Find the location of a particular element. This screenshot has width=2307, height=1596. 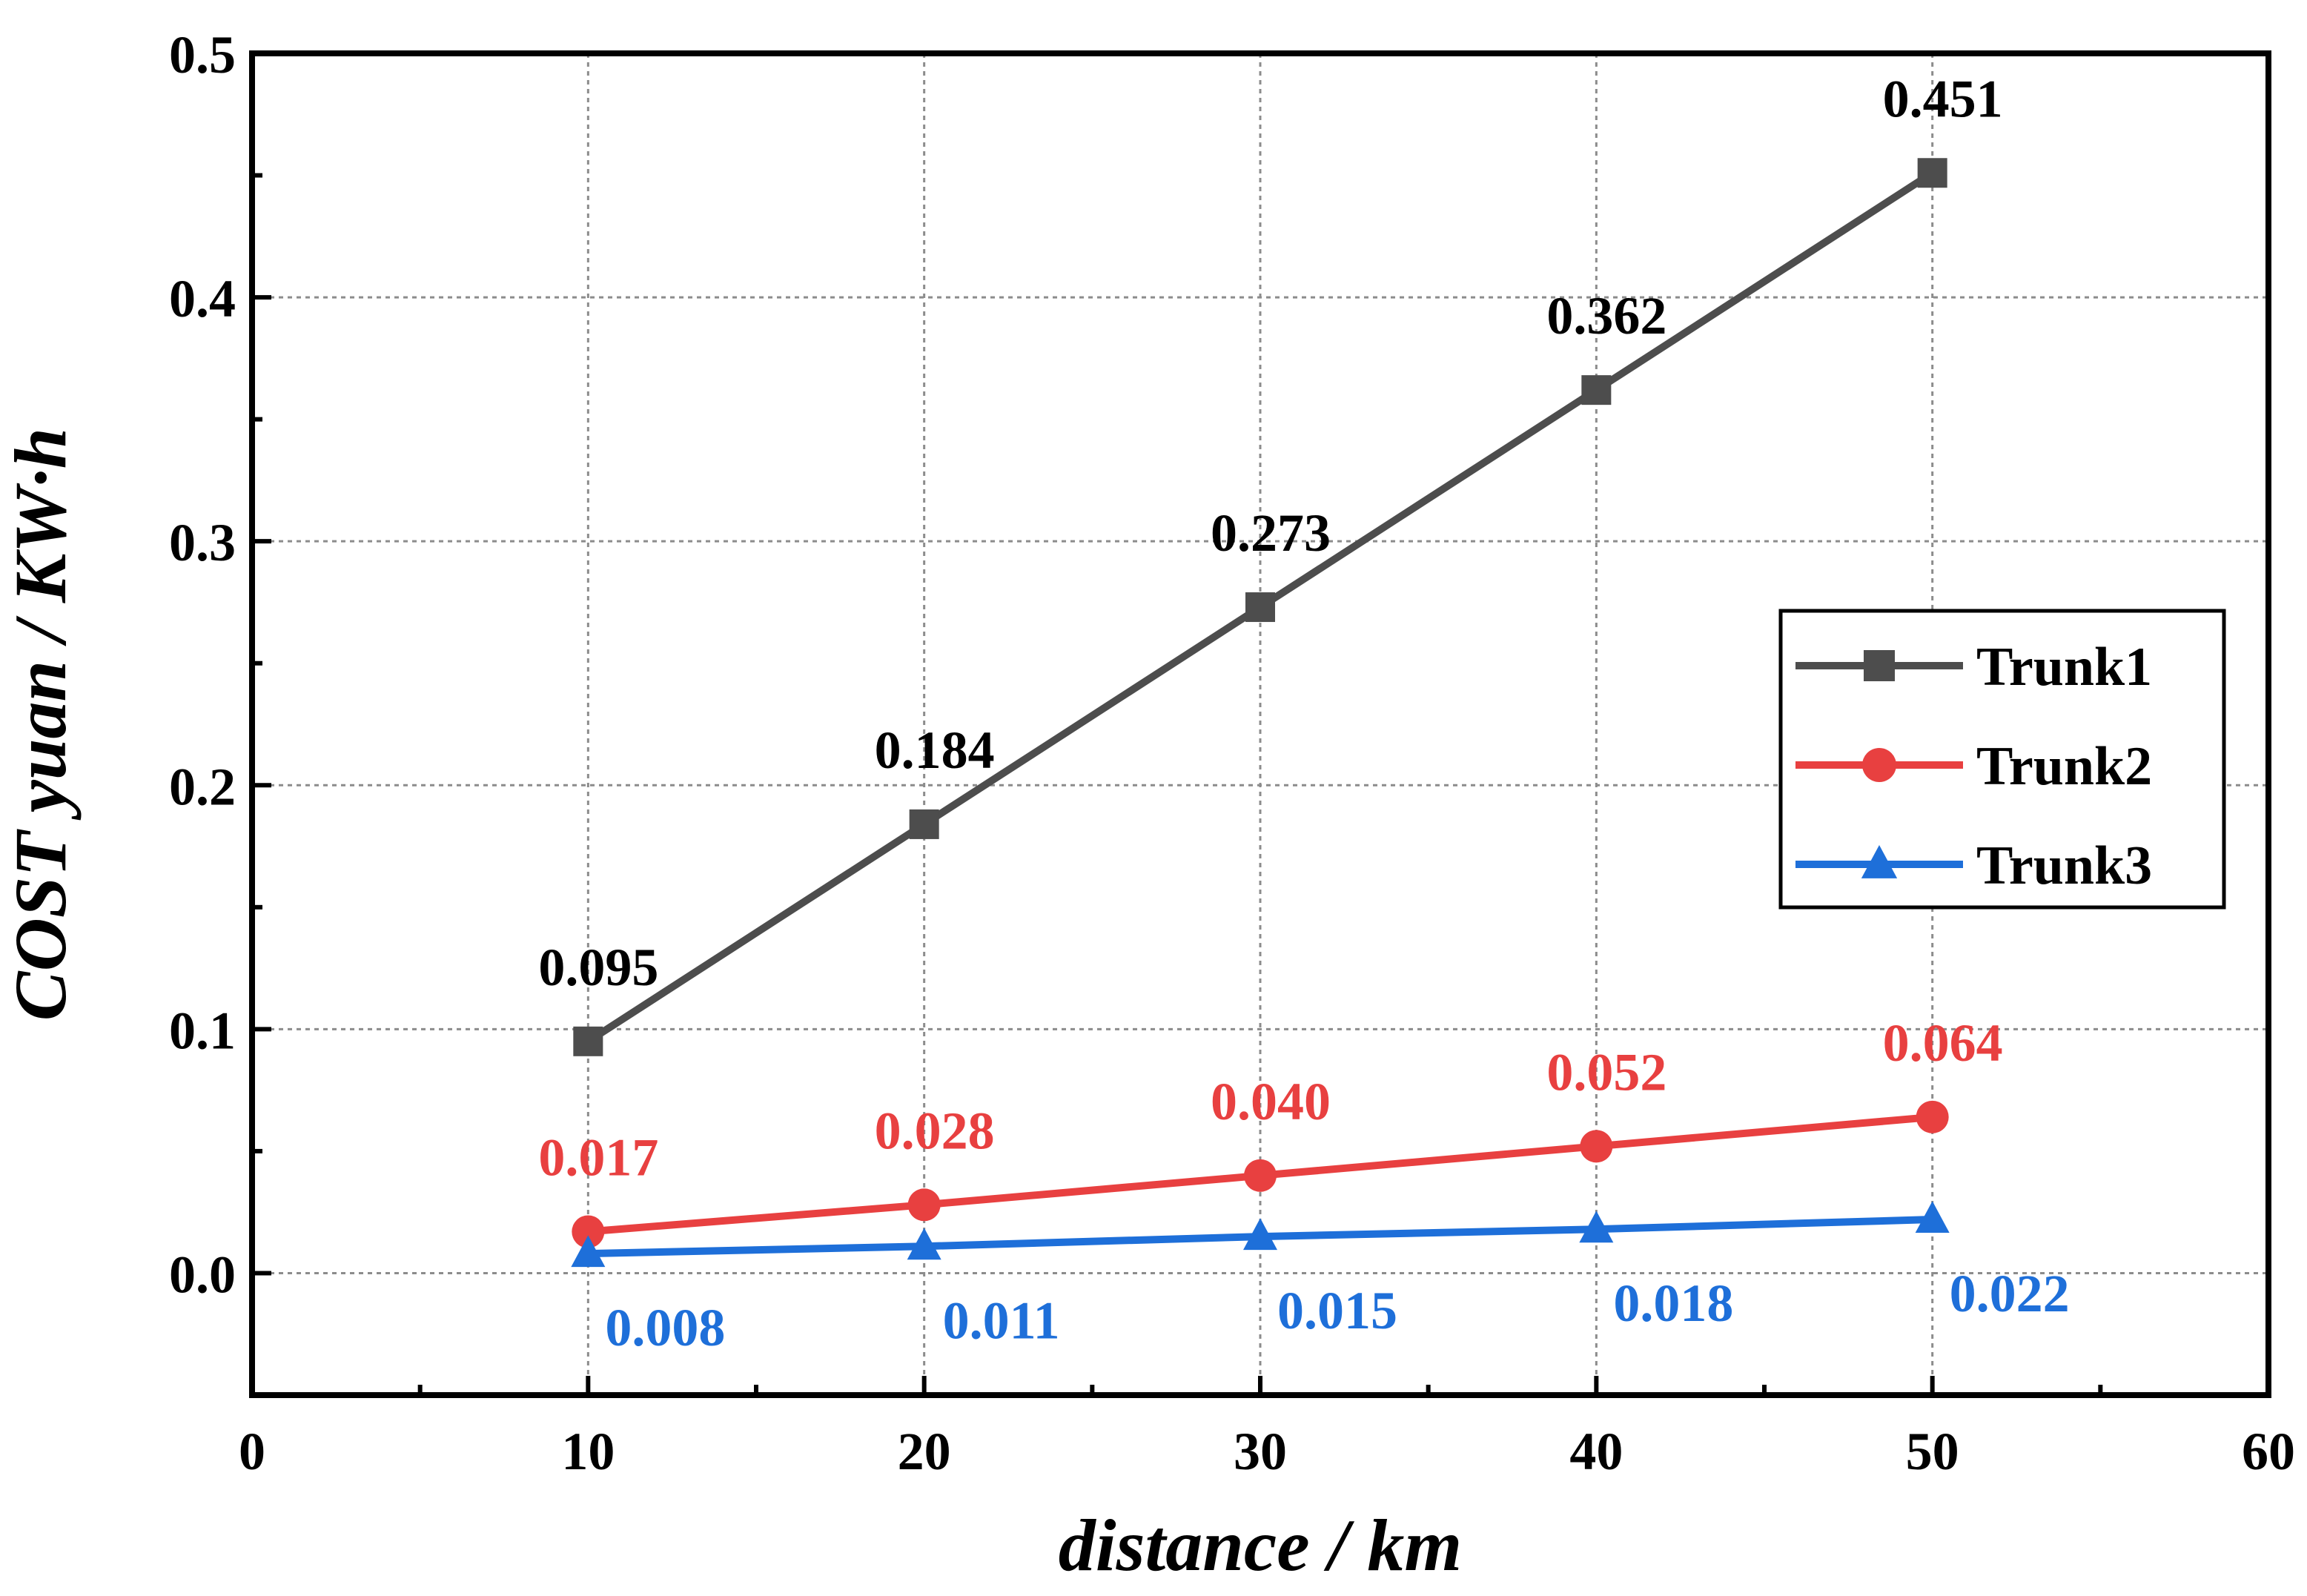

legend: Trunk1 Trunk2 Trunk3 is located at coordinates (2002, 759).